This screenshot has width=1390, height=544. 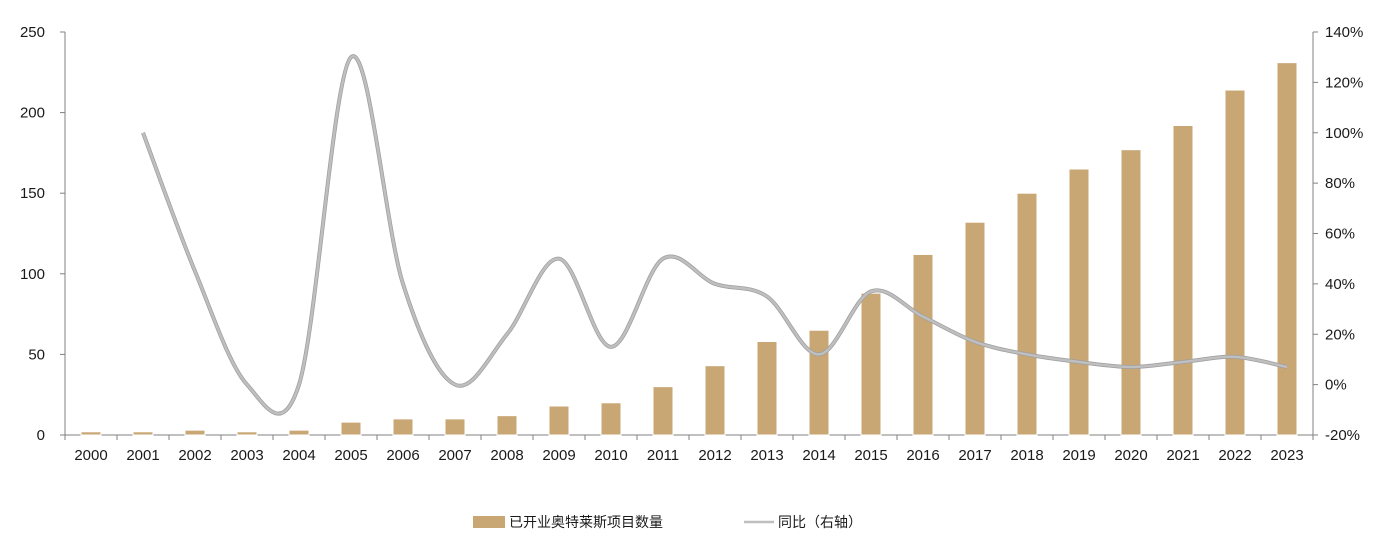 I want to click on left-y-tick-label: 100, so click(x=32, y=274).